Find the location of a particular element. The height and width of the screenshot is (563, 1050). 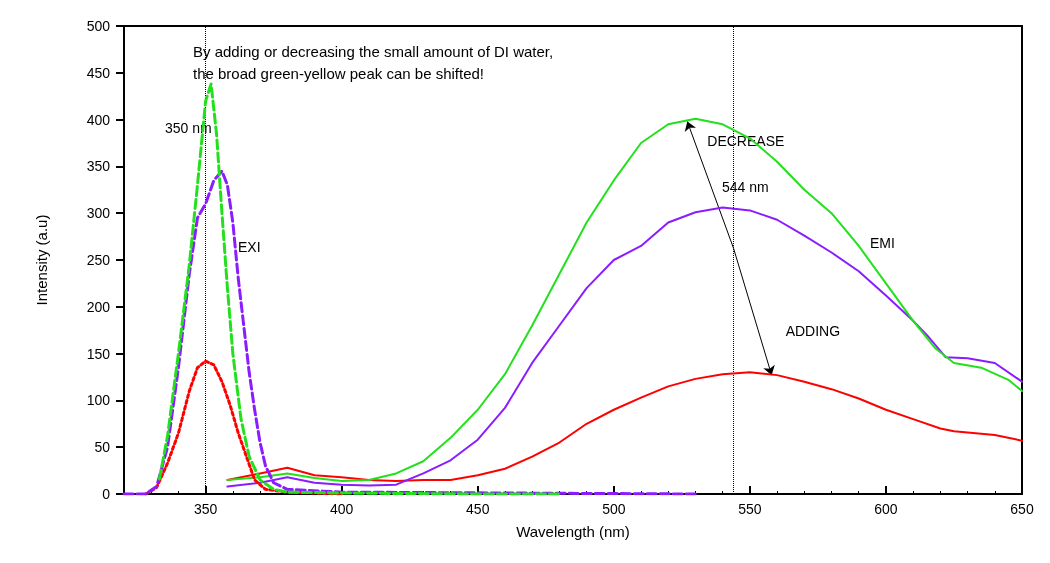

x-tick-label: 500 is located at coordinates (614, 509).